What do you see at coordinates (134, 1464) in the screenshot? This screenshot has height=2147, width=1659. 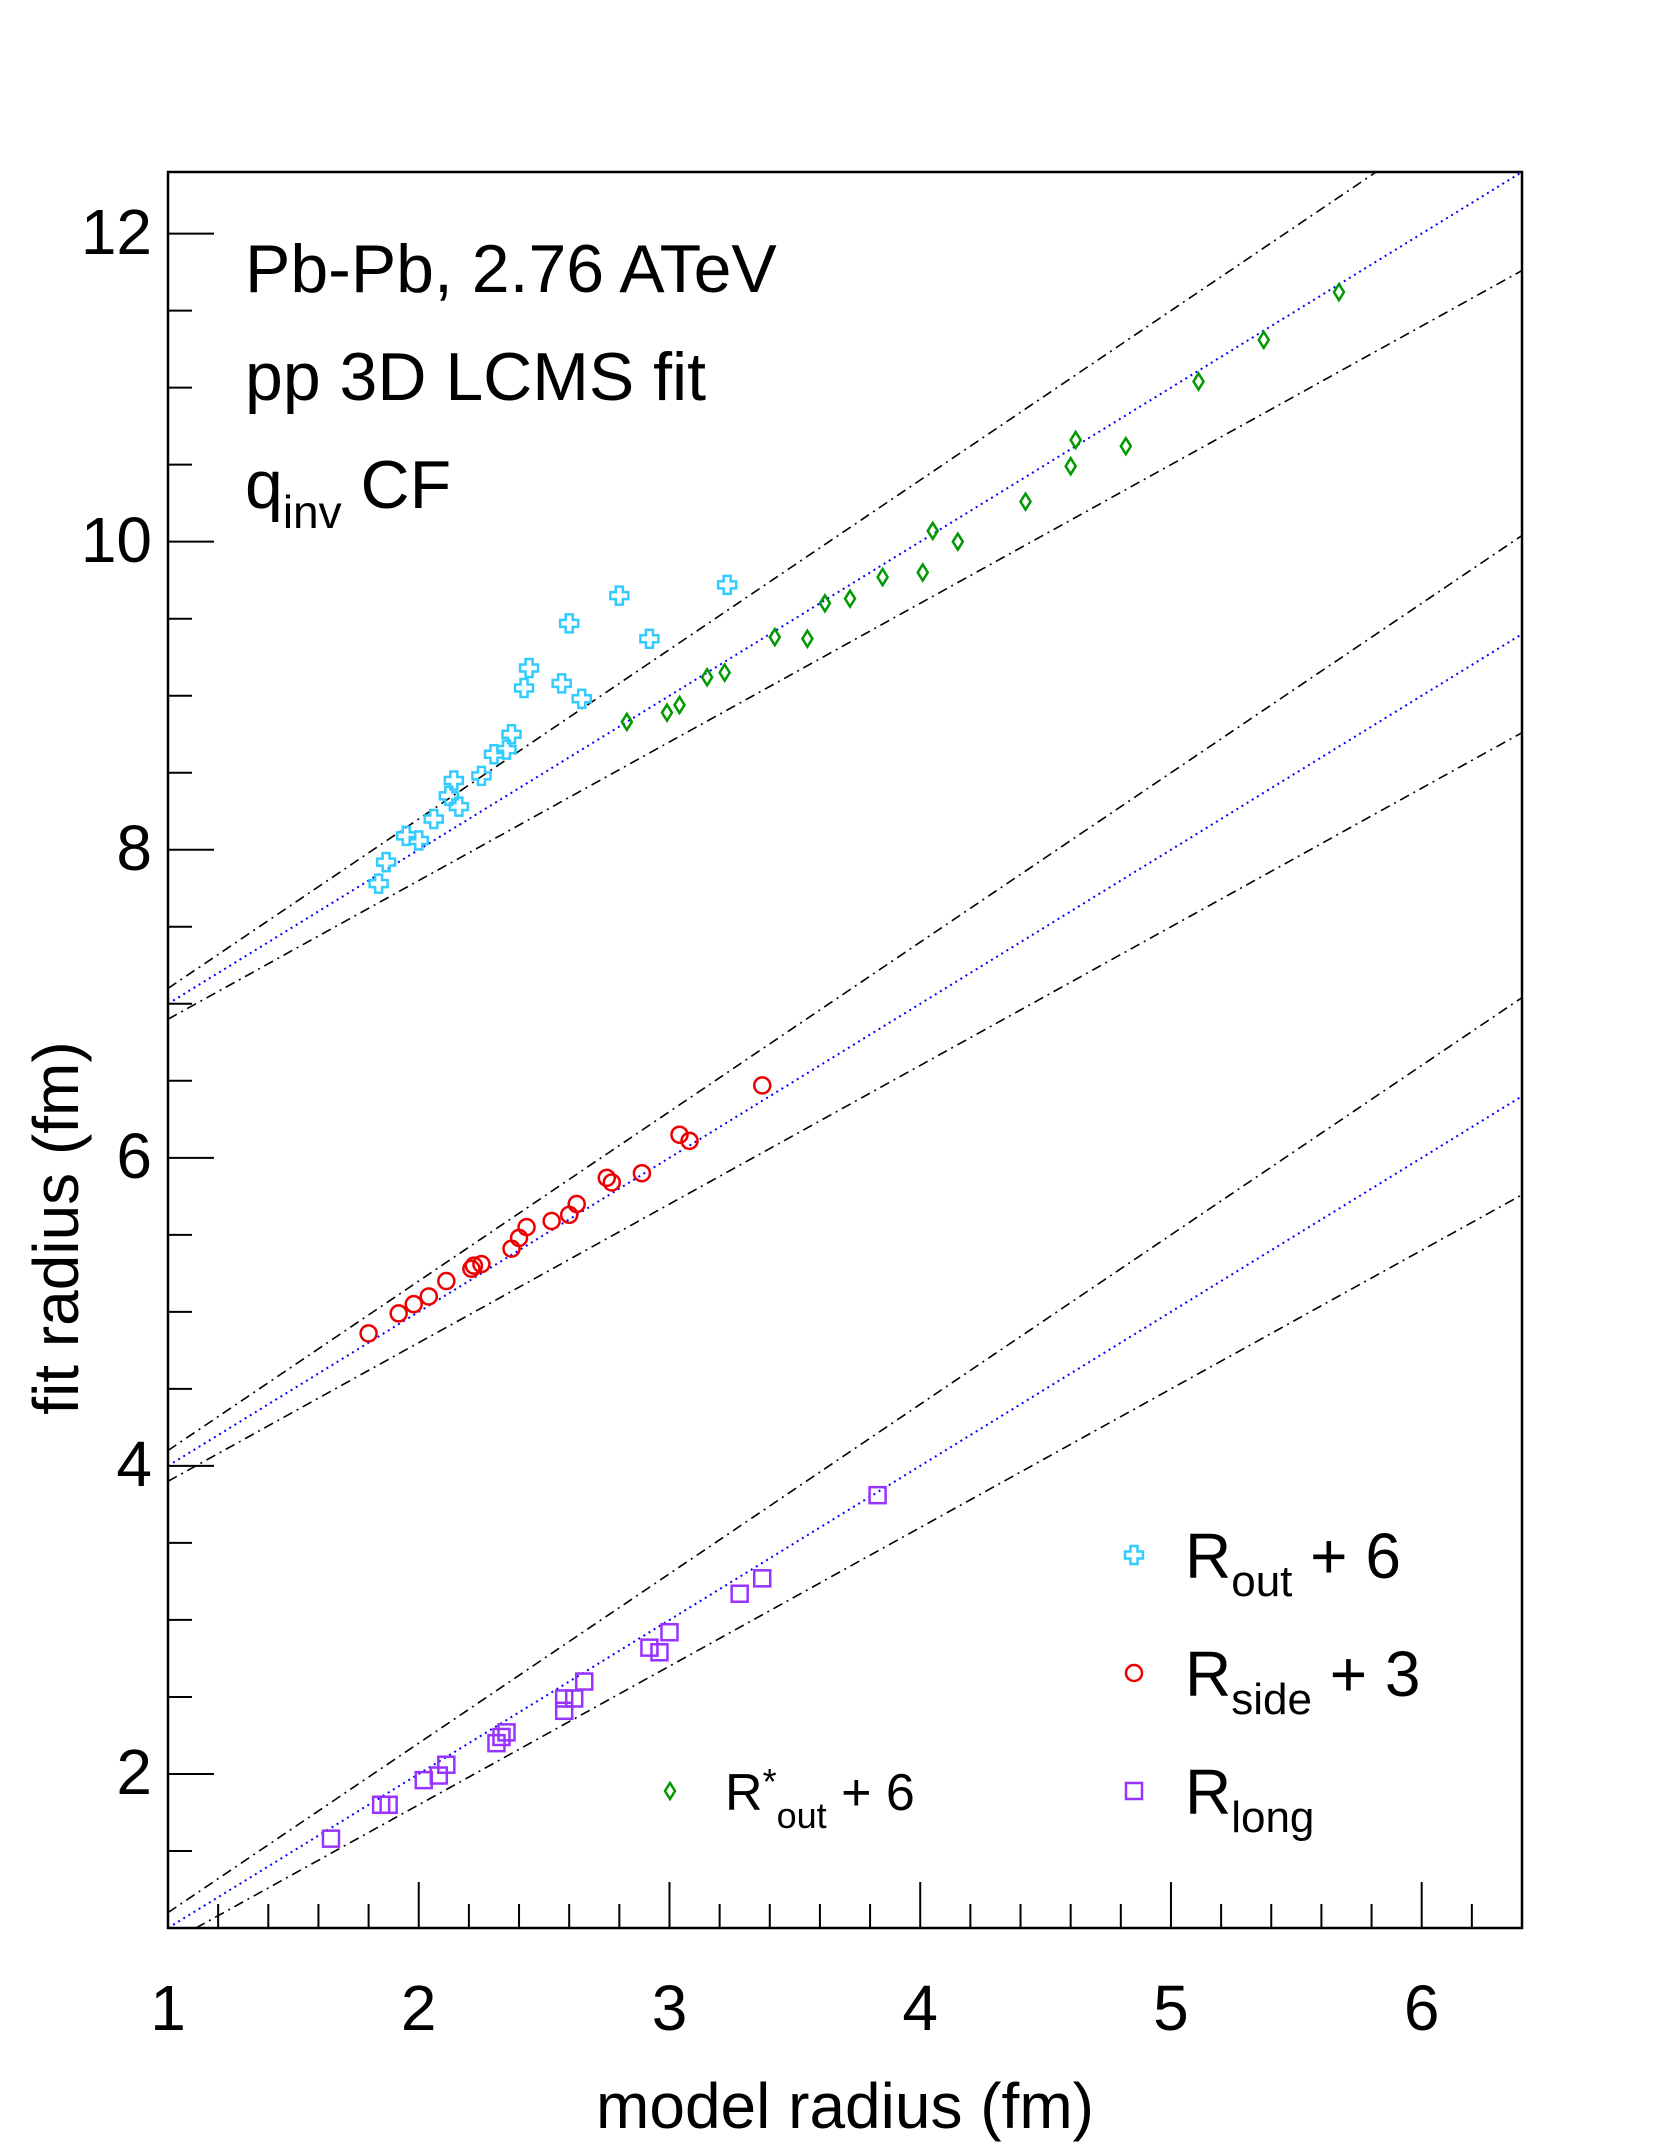 I see `y-tick-label: 4` at bounding box center [134, 1464].